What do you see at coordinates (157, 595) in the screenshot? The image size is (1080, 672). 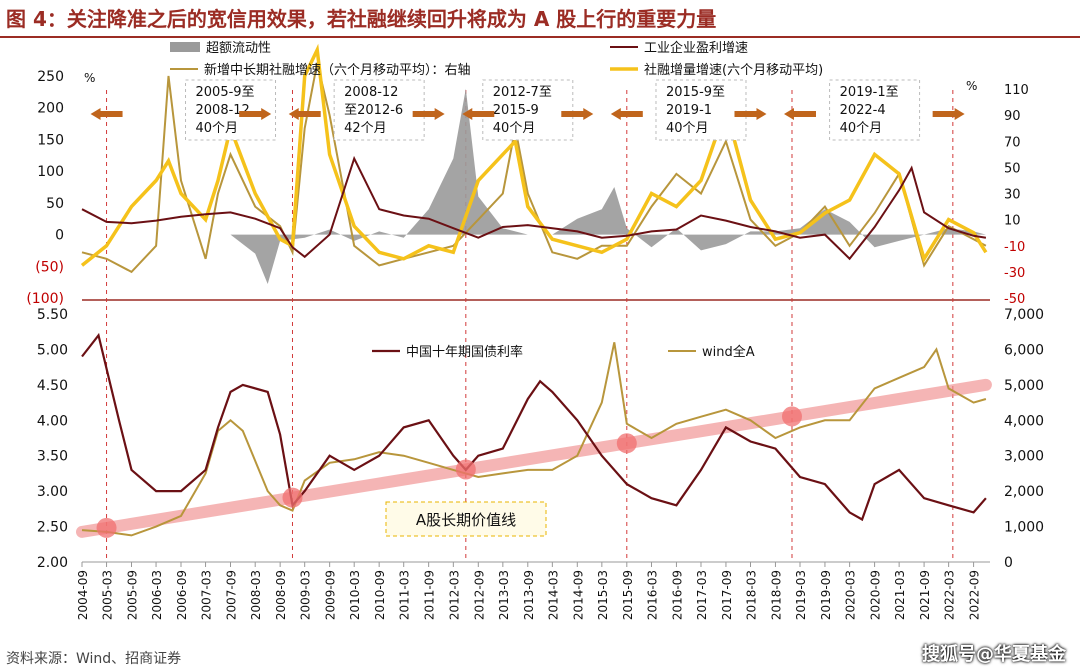 I see `x-tick-label: 2006-03` at bounding box center [157, 595].